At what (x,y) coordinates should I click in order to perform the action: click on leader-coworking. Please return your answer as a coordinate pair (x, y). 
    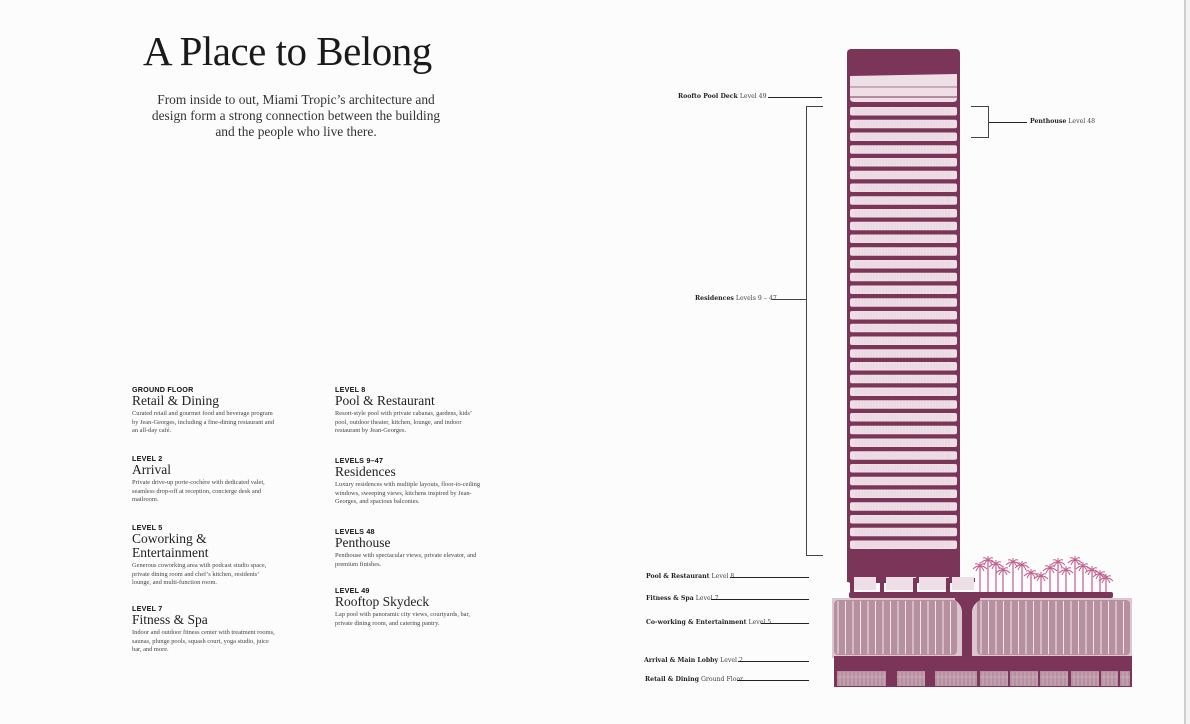
    Looking at the image, I should click on (785, 623).